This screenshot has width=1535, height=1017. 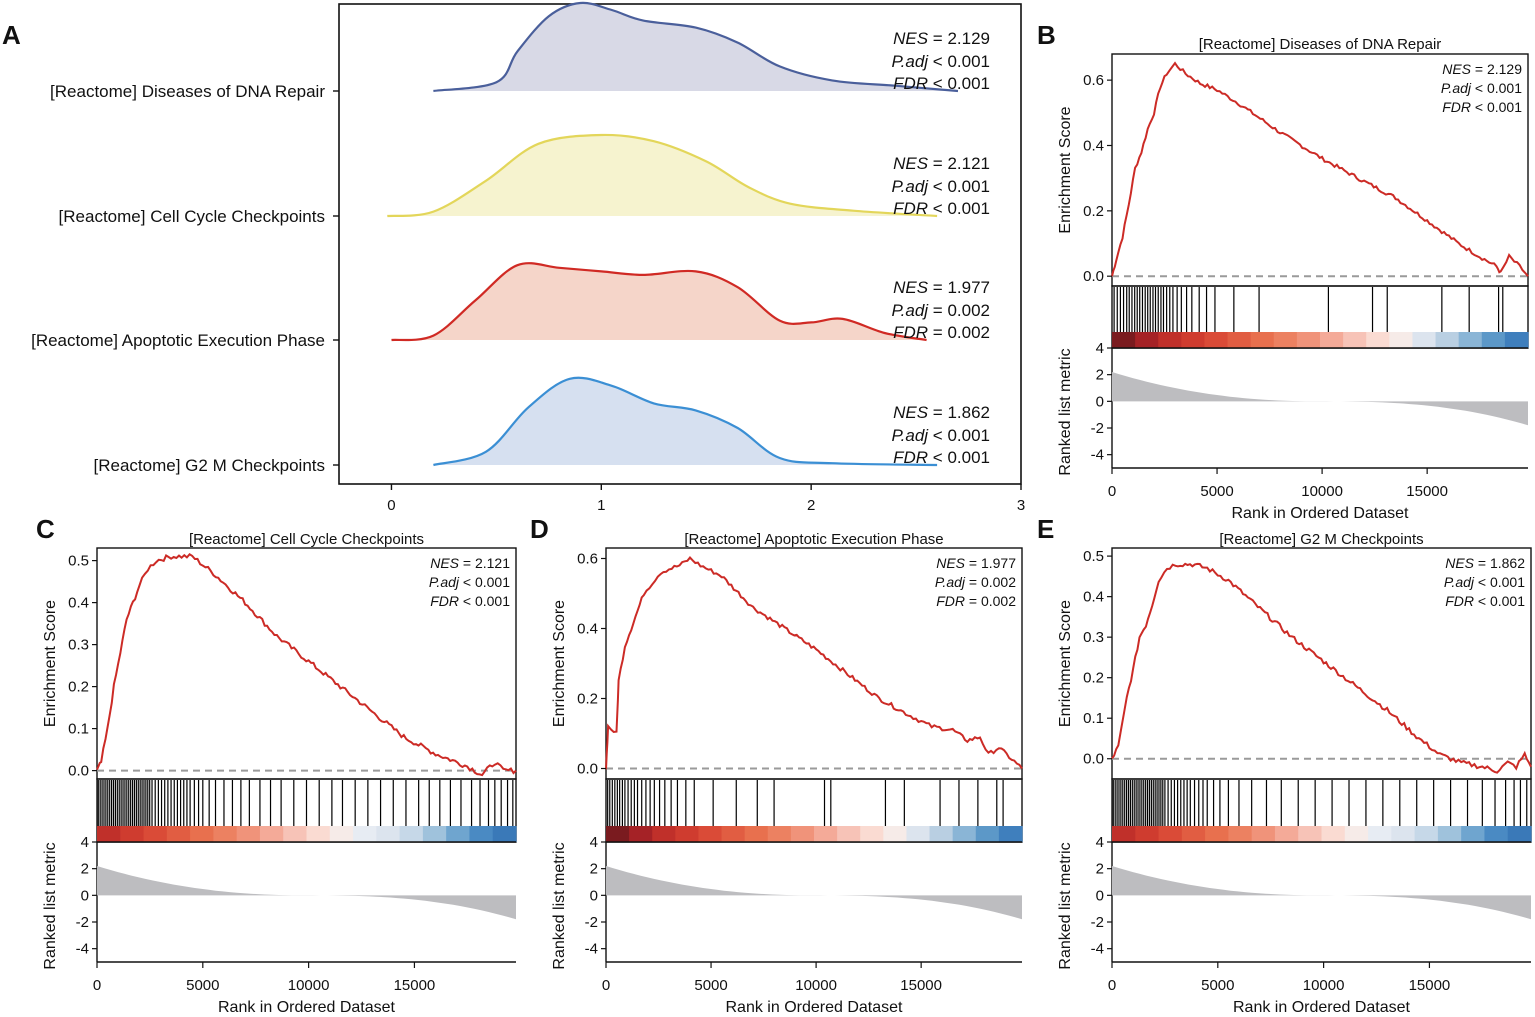 I want to click on ridge-label: [Reactome] Apoptotic Execution Phase, so click(x=178, y=340).